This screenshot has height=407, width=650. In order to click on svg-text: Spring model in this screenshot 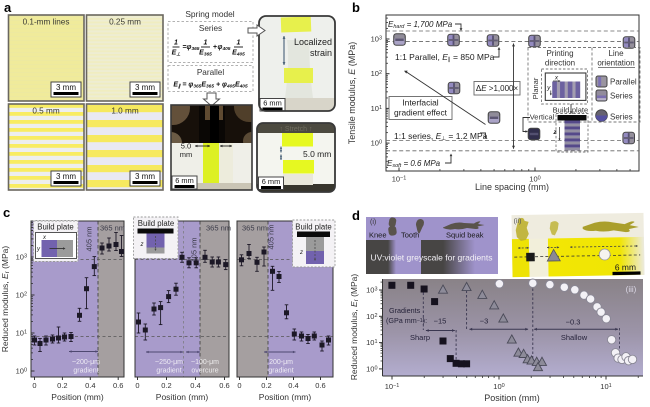, I will do `click(209, 14)`.